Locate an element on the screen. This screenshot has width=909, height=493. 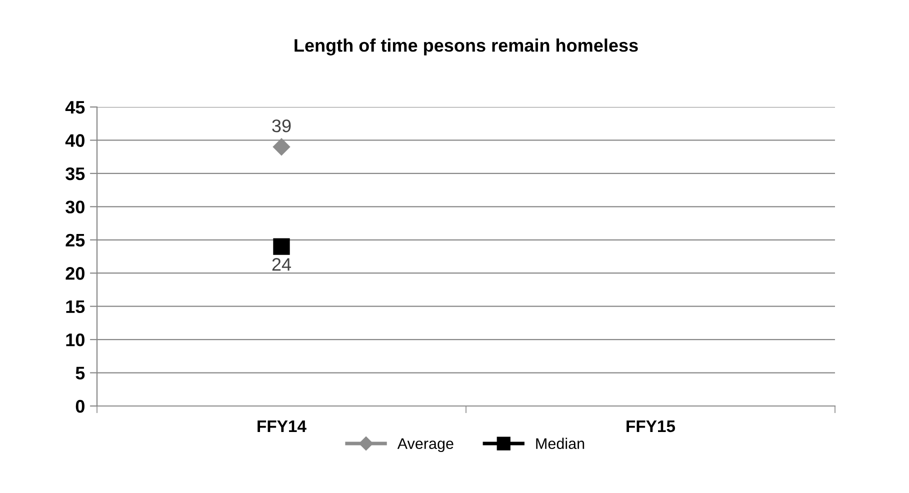
y-tick-label: 0 is located at coordinates (80, 406).